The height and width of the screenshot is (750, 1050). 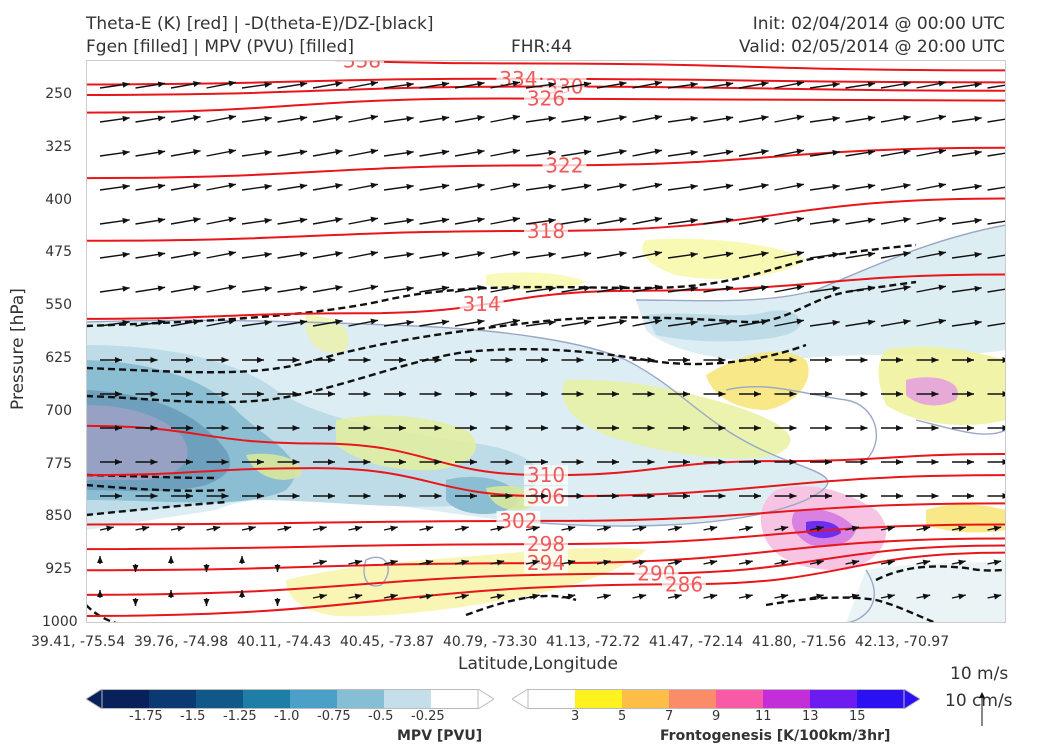 What do you see at coordinates (763, 716) in the screenshot?
I see `colorbar-tick-label: 11` at bounding box center [763, 716].